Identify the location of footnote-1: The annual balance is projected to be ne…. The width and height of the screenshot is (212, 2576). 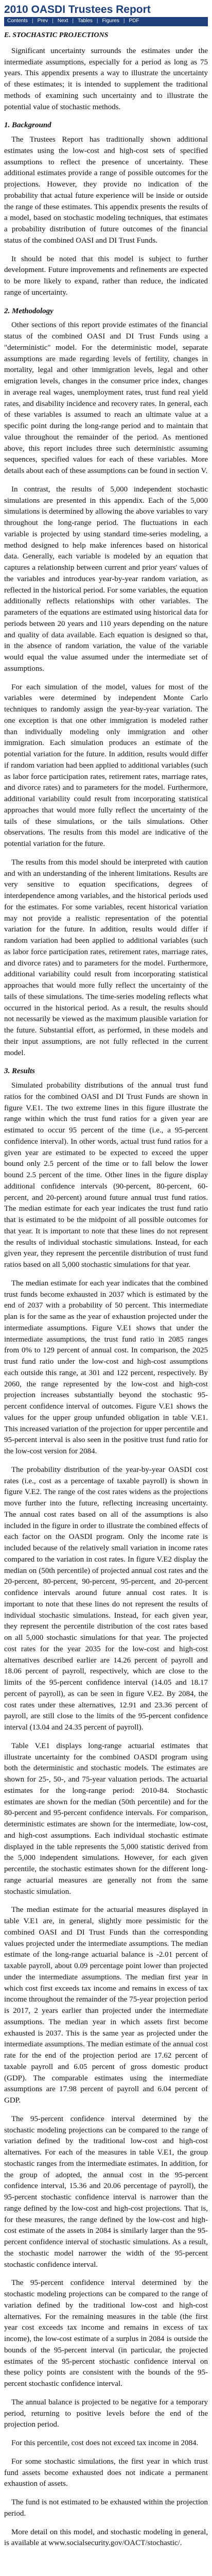
(106, 2413).